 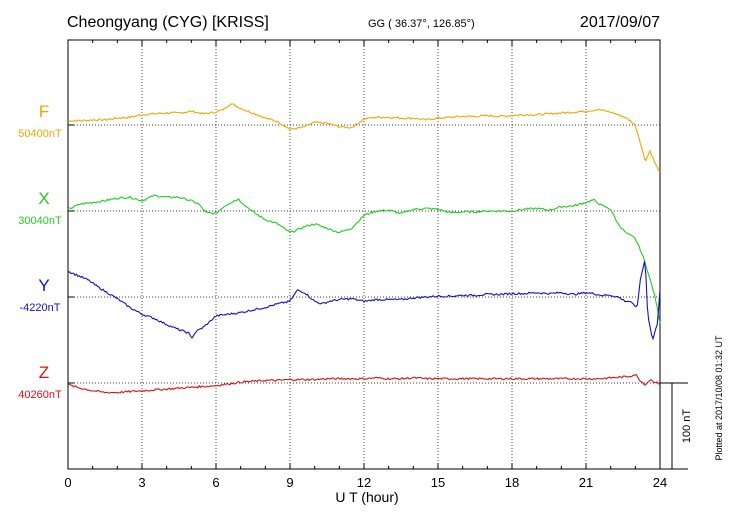 What do you see at coordinates (676, 426) in the screenshot?
I see `scale-bar: 100 nT` at bounding box center [676, 426].